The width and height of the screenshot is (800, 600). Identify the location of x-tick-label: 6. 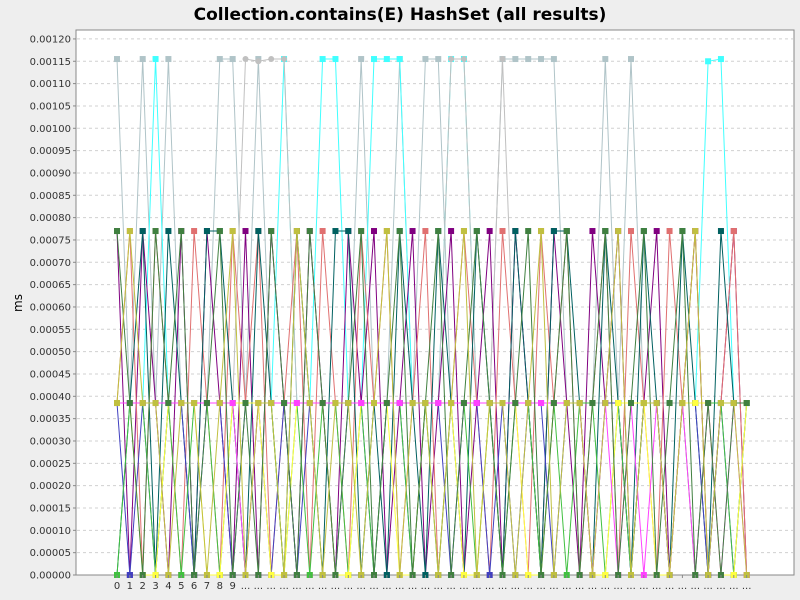
(194, 586).